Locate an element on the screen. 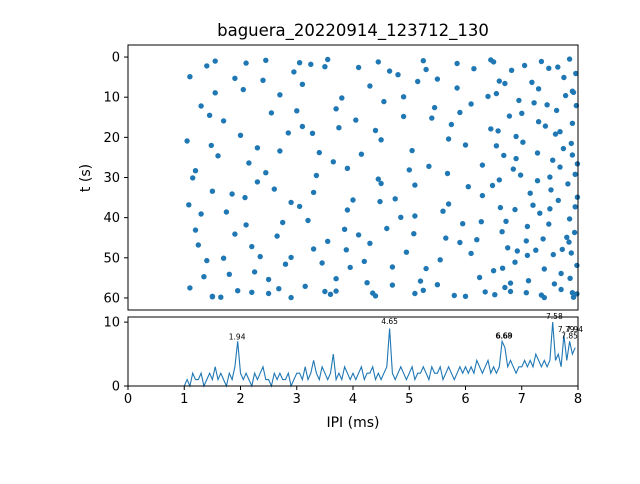  y-tick-label: 50 is located at coordinates (111, 258).